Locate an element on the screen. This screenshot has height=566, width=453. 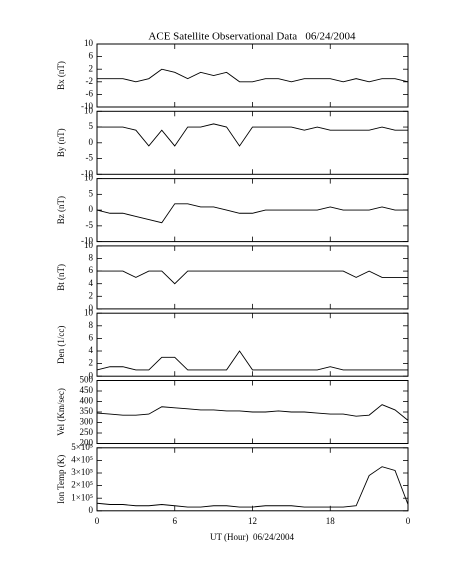
x-tick-label: 18 is located at coordinates (331, 521).